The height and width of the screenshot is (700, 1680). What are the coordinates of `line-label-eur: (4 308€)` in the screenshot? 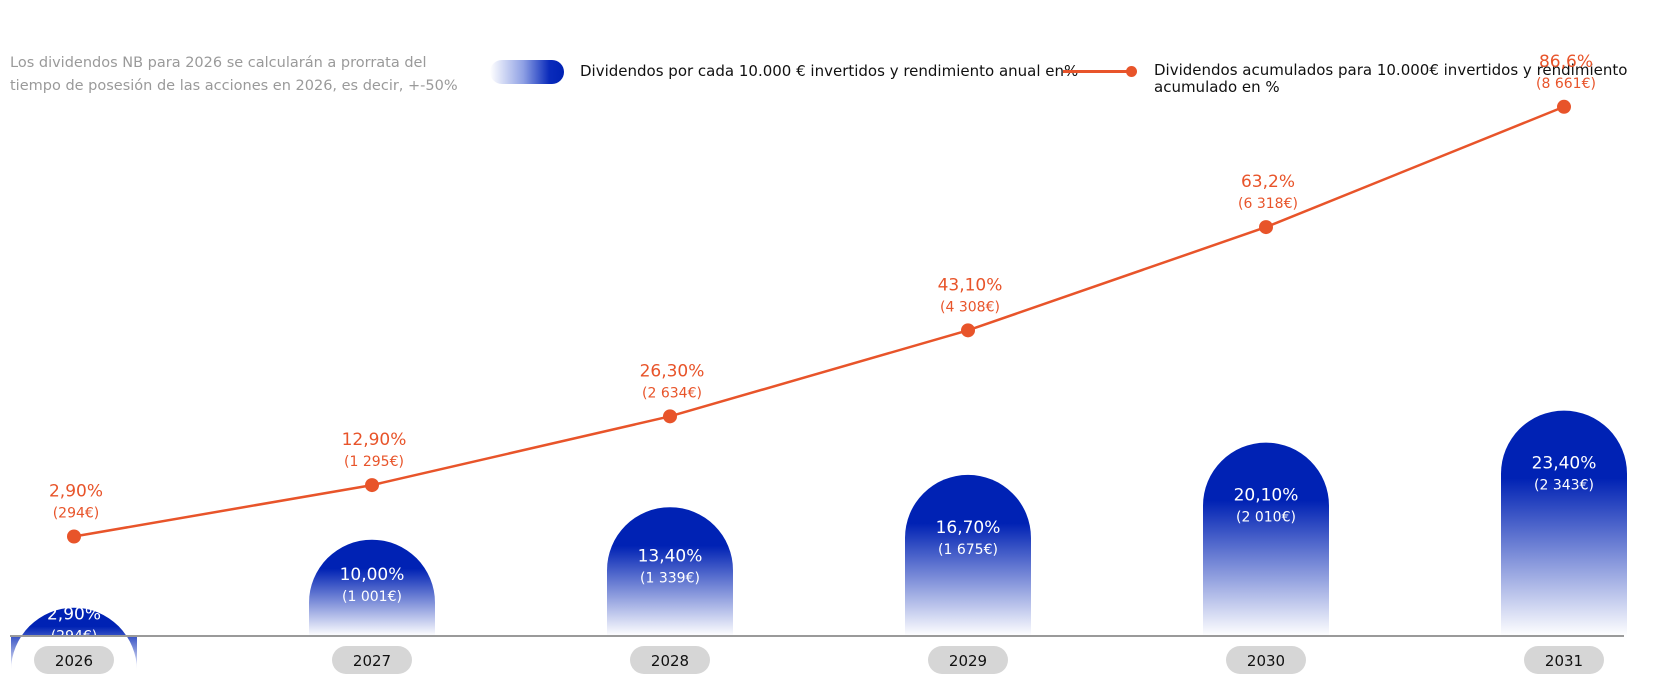 It's located at (970, 307).